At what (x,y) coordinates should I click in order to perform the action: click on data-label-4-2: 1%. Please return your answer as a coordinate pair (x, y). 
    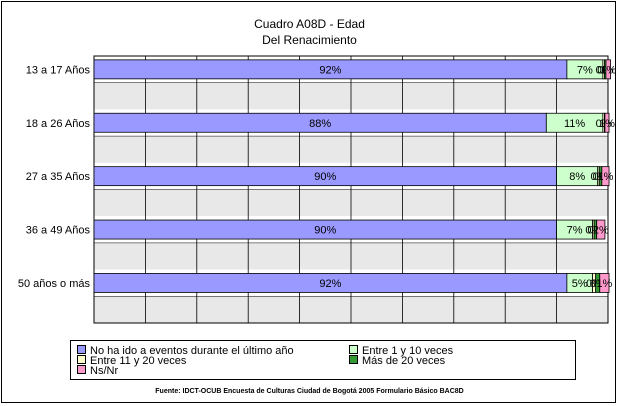
    Looking at the image, I should click on (605, 177).